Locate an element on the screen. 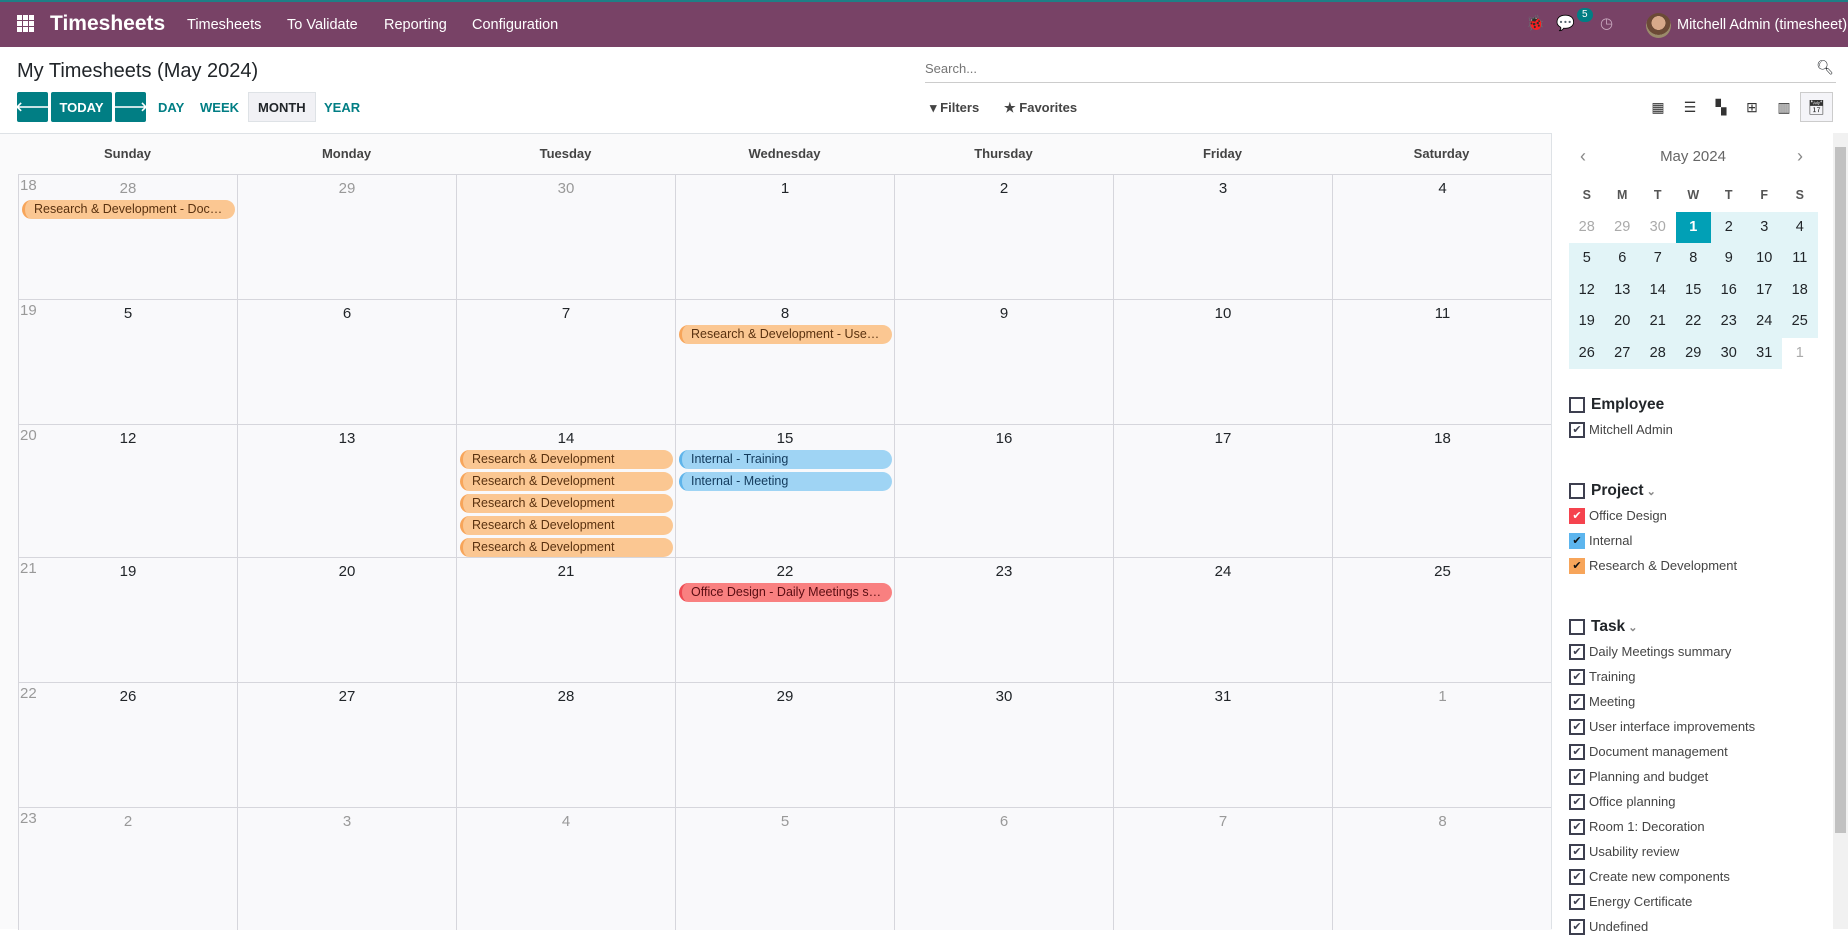 The width and height of the screenshot is (1848, 939). app-title: Timesheets is located at coordinates (108, 23).